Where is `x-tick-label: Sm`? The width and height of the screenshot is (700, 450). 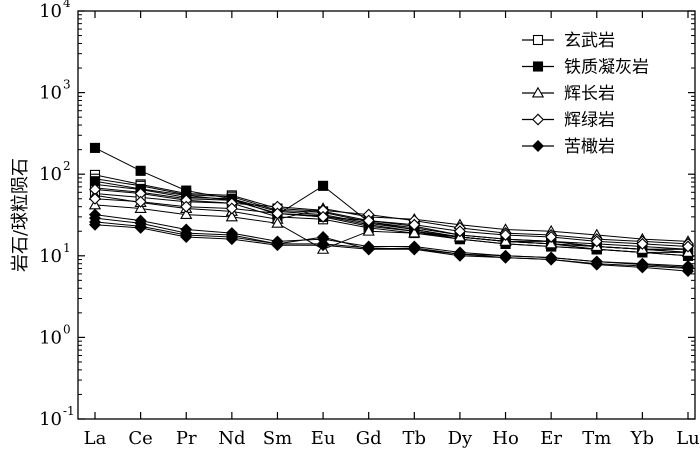 x-tick-label: Sm is located at coordinates (277, 438).